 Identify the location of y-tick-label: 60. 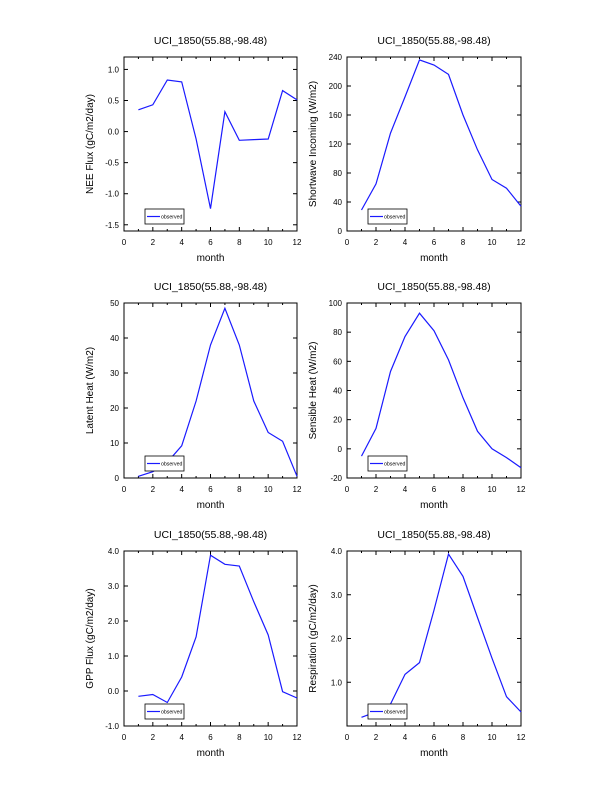
(337, 361).